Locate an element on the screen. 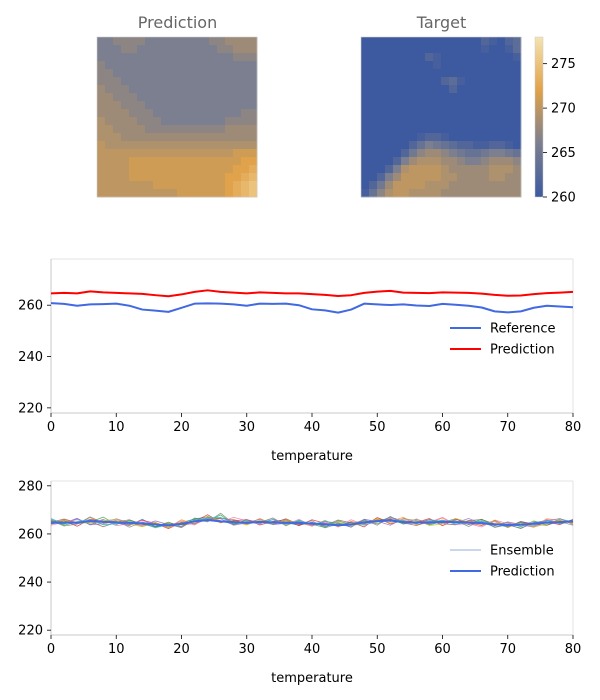  heatmap-target-title: Target is located at coordinates (441, 22).